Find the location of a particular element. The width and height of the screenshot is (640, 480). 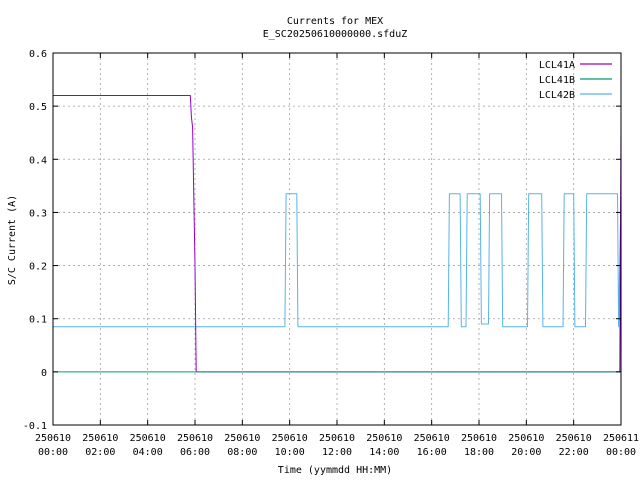

chart-subtitle: E_SC20250610000000.sfduZ is located at coordinates (335, 34).